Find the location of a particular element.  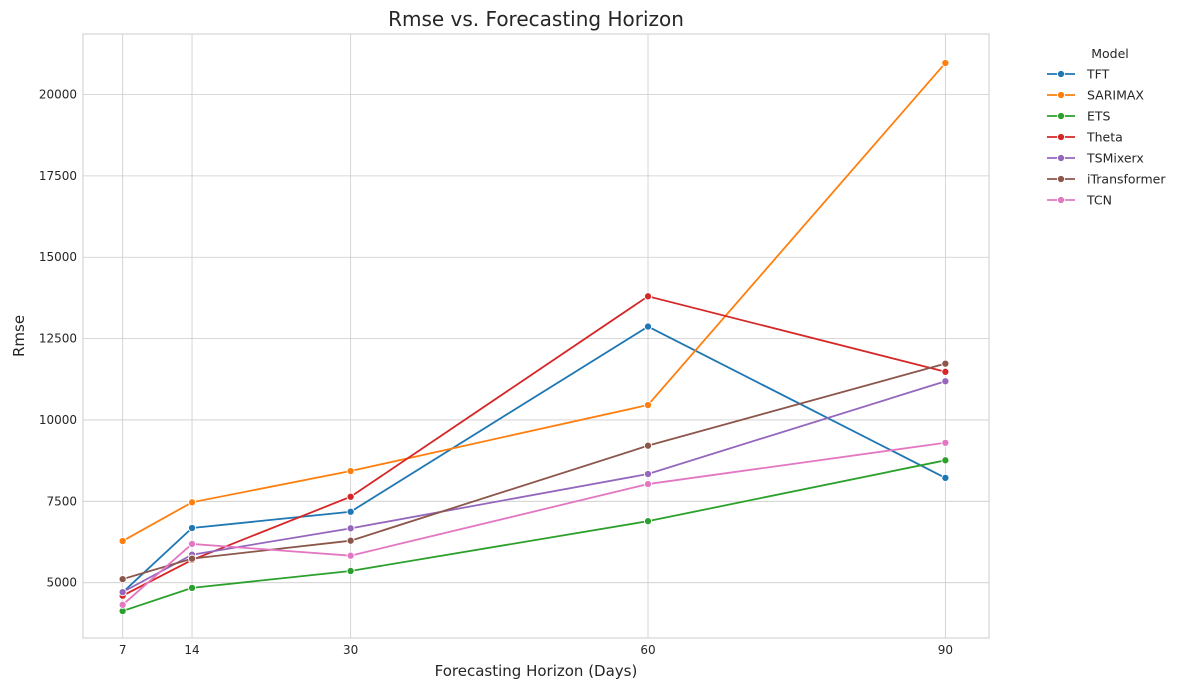

legend-label: TFT is located at coordinates (1098, 74).